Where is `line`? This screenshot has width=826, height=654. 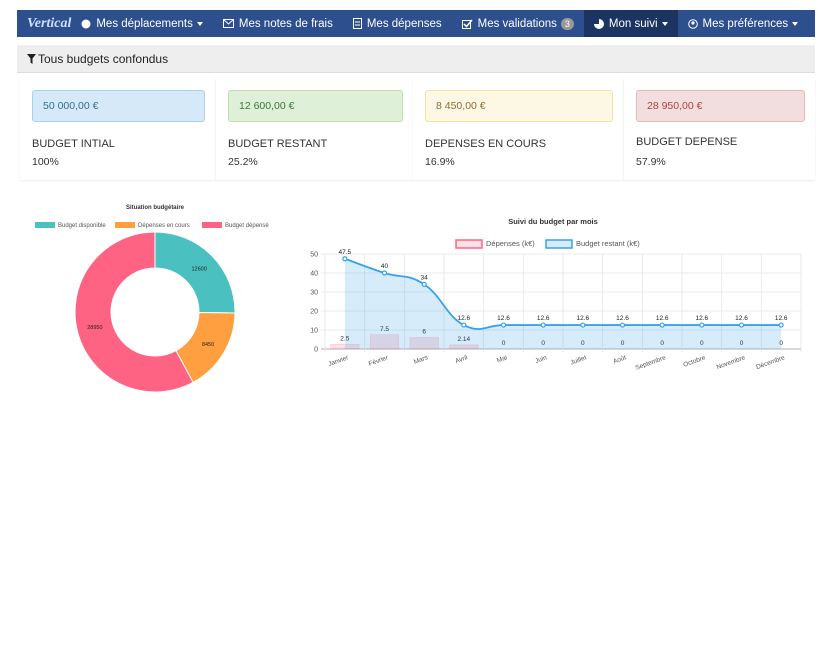 line is located at coordinates (563, 293).